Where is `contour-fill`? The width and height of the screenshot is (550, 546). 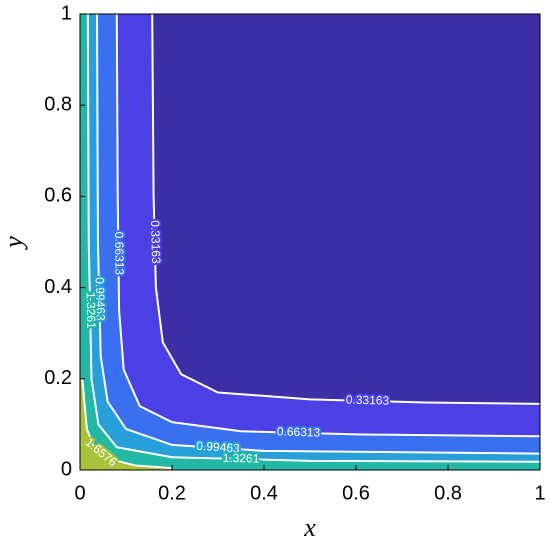
contour-fill is located at coordinates (126, 424).